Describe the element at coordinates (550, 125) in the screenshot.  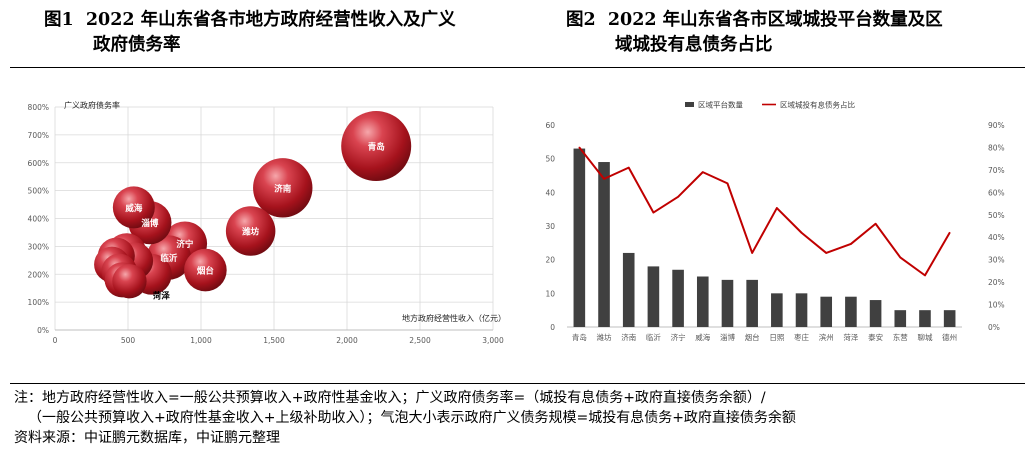
I see `left-y-tick-label: 60` at that location.